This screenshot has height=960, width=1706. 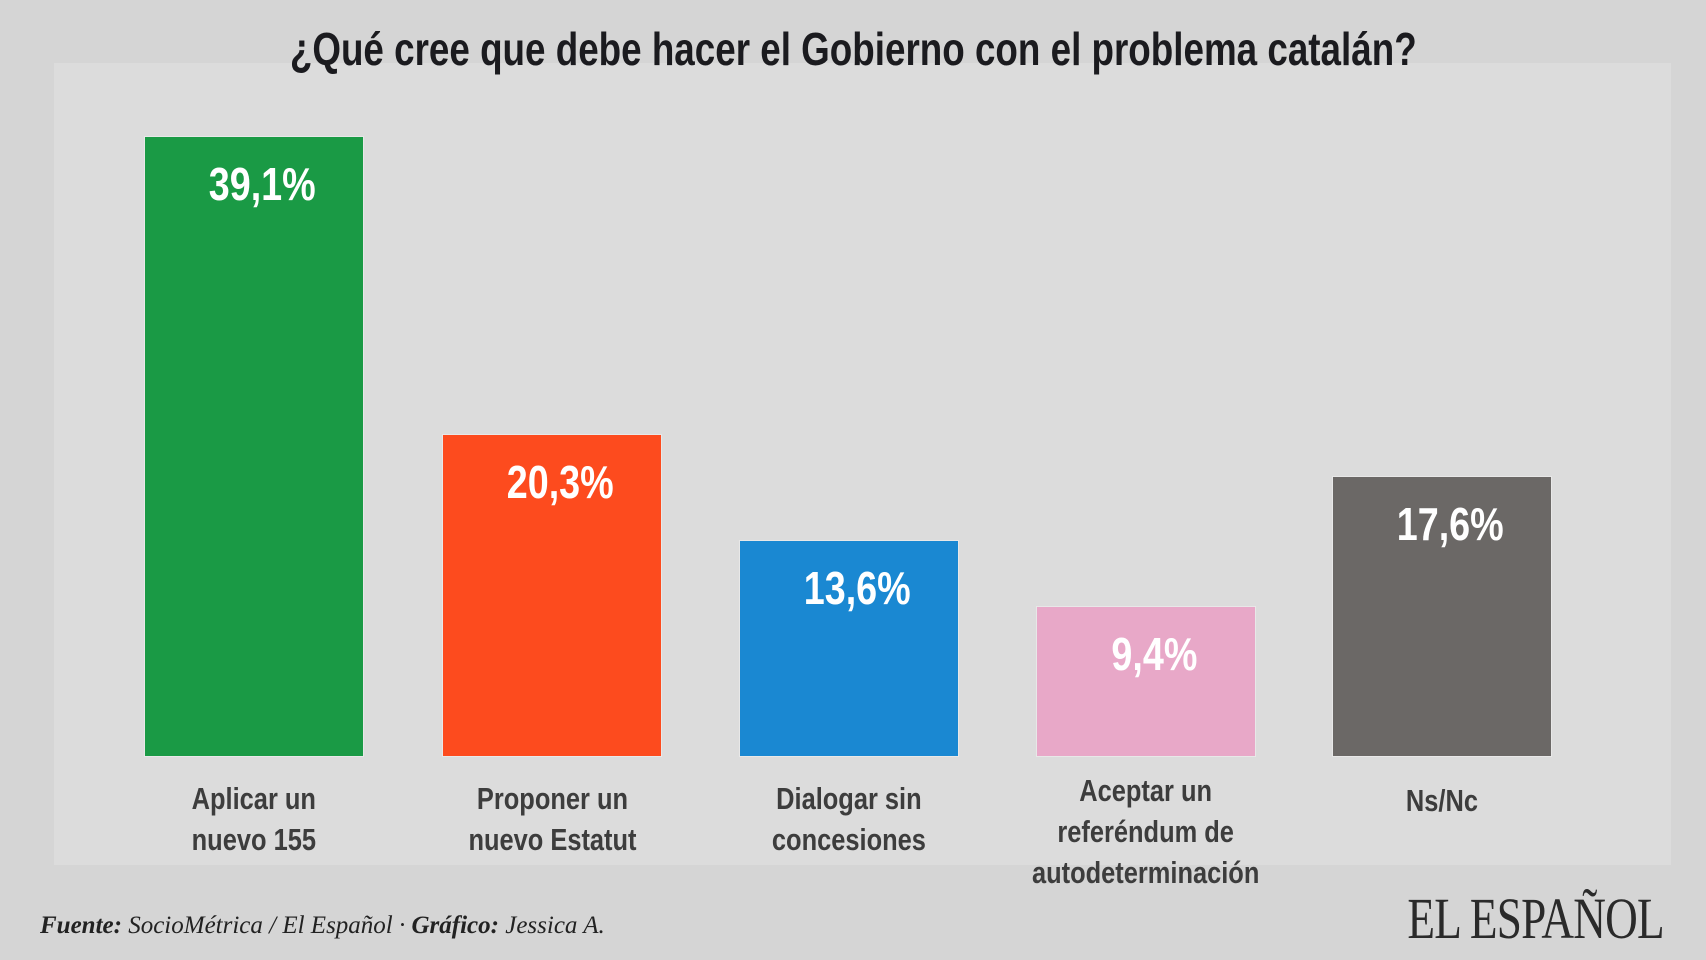 What do you see at coordinates (1450, 524) in the screenshot?
I see `data-label: 17,6%` at bounding box center [1450, 524].